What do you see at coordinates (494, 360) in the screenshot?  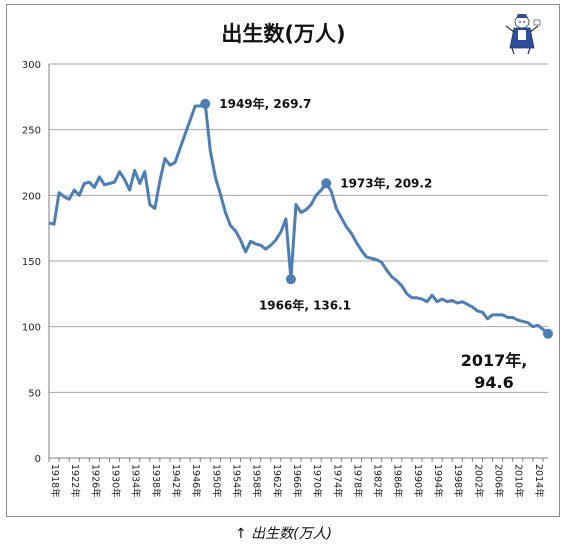 I see `annotation-label: 2017年,` at bounding box center [494, 360].